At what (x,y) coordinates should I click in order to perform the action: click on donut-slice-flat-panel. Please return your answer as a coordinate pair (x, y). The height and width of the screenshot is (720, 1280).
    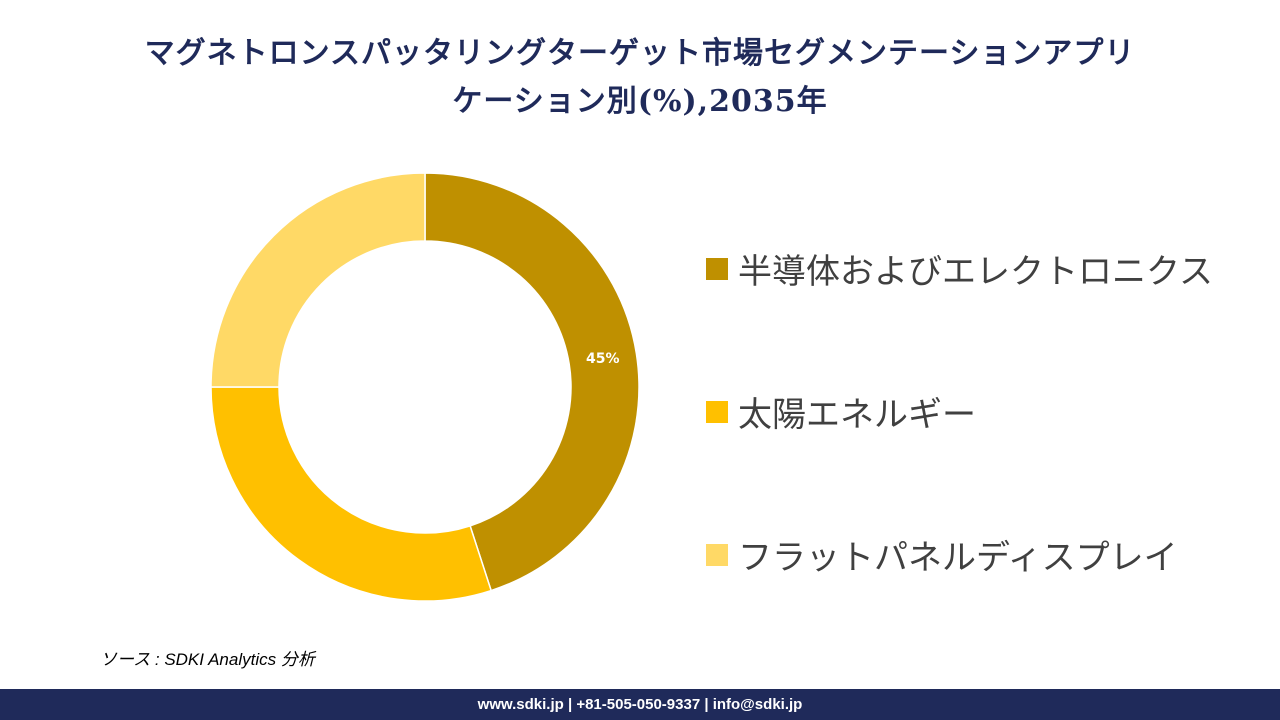
    Looking at the image, I should click on (318, 280).